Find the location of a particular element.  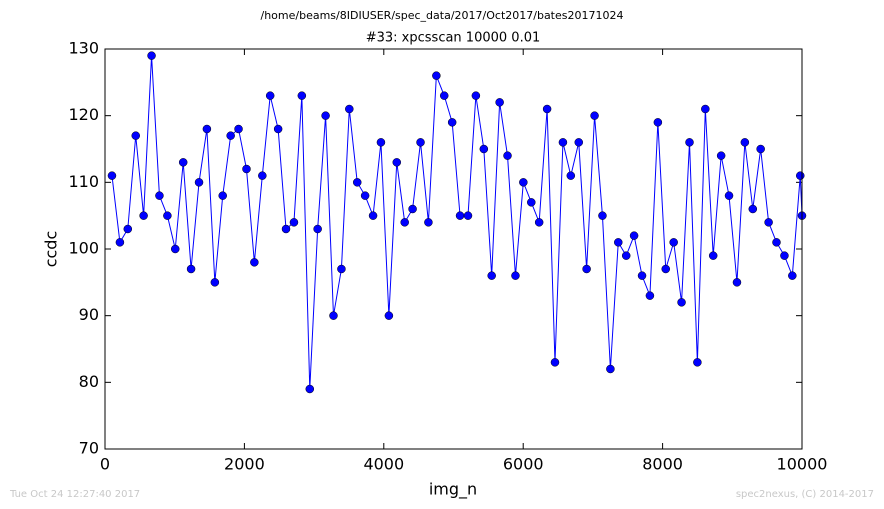

y-tick-label: 100 is located at coordinates (83, 248).